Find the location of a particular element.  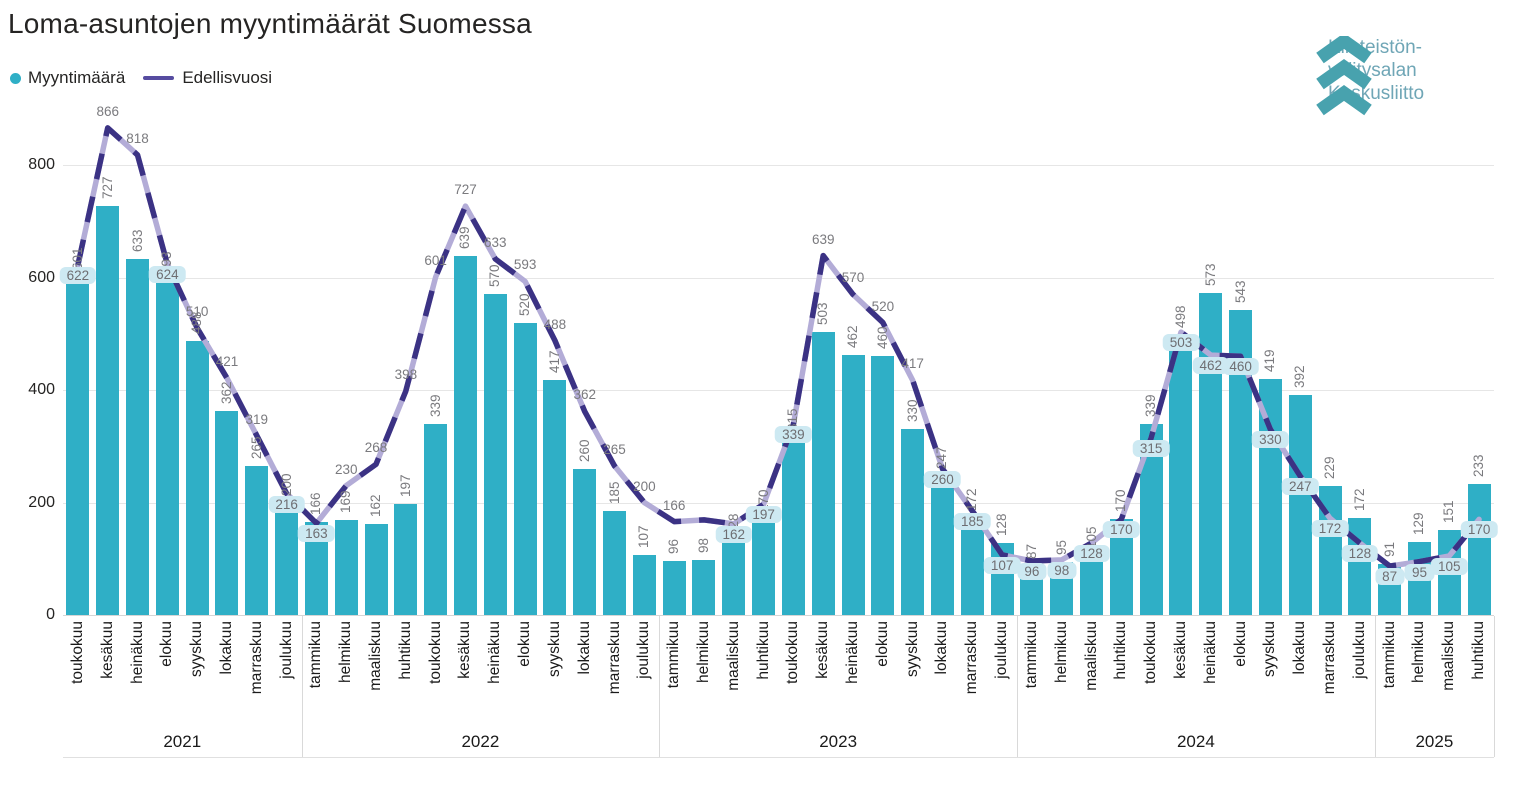

line-value-label: 639 is located at coordinates (823, 239).